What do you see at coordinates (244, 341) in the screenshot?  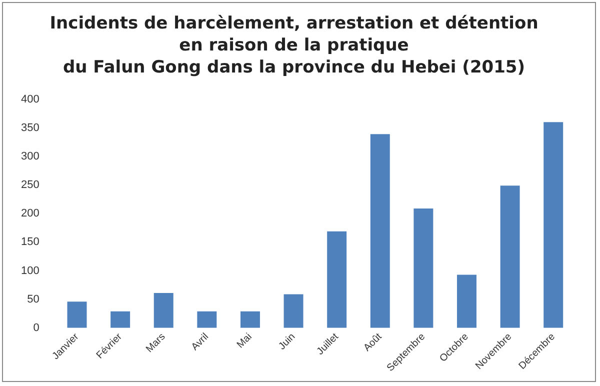 I see `x-tick-label: Mai` at bounding box center [244, 341].